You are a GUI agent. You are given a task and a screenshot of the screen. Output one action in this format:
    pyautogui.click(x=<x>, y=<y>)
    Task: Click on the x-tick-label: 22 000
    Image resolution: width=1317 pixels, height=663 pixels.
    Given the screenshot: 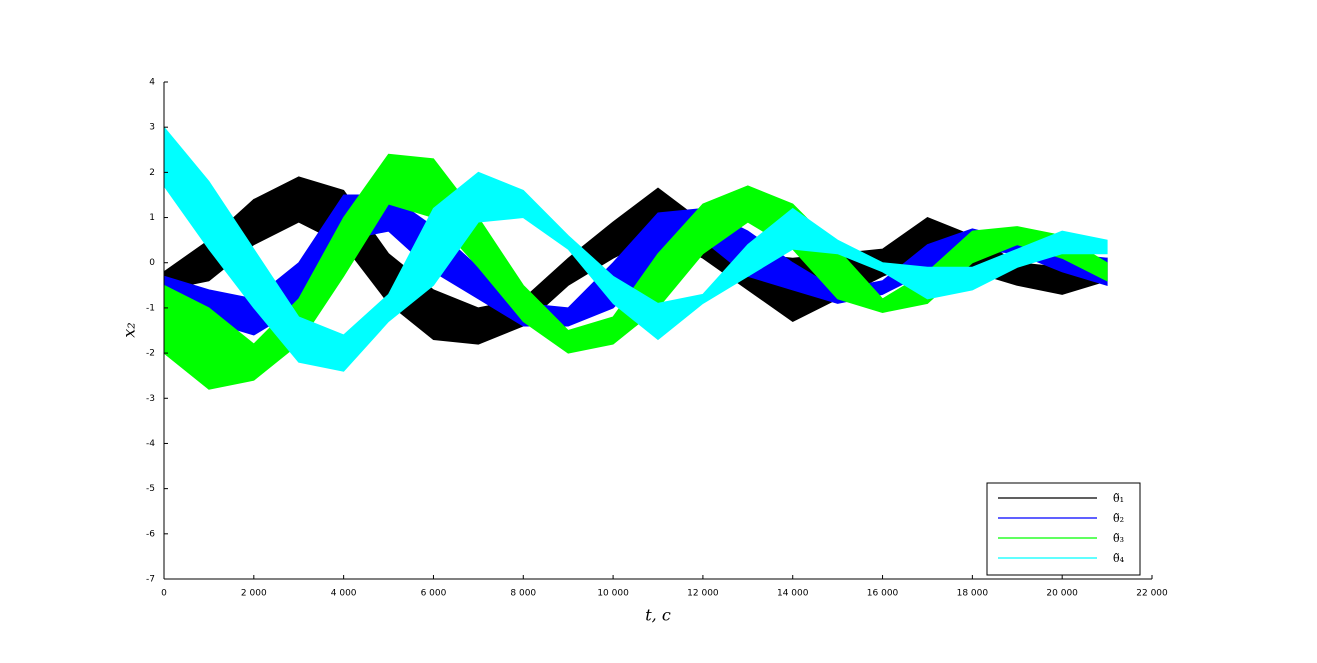 What is the action you would take?
    pyautogui.click(x=1152, y=594)
    